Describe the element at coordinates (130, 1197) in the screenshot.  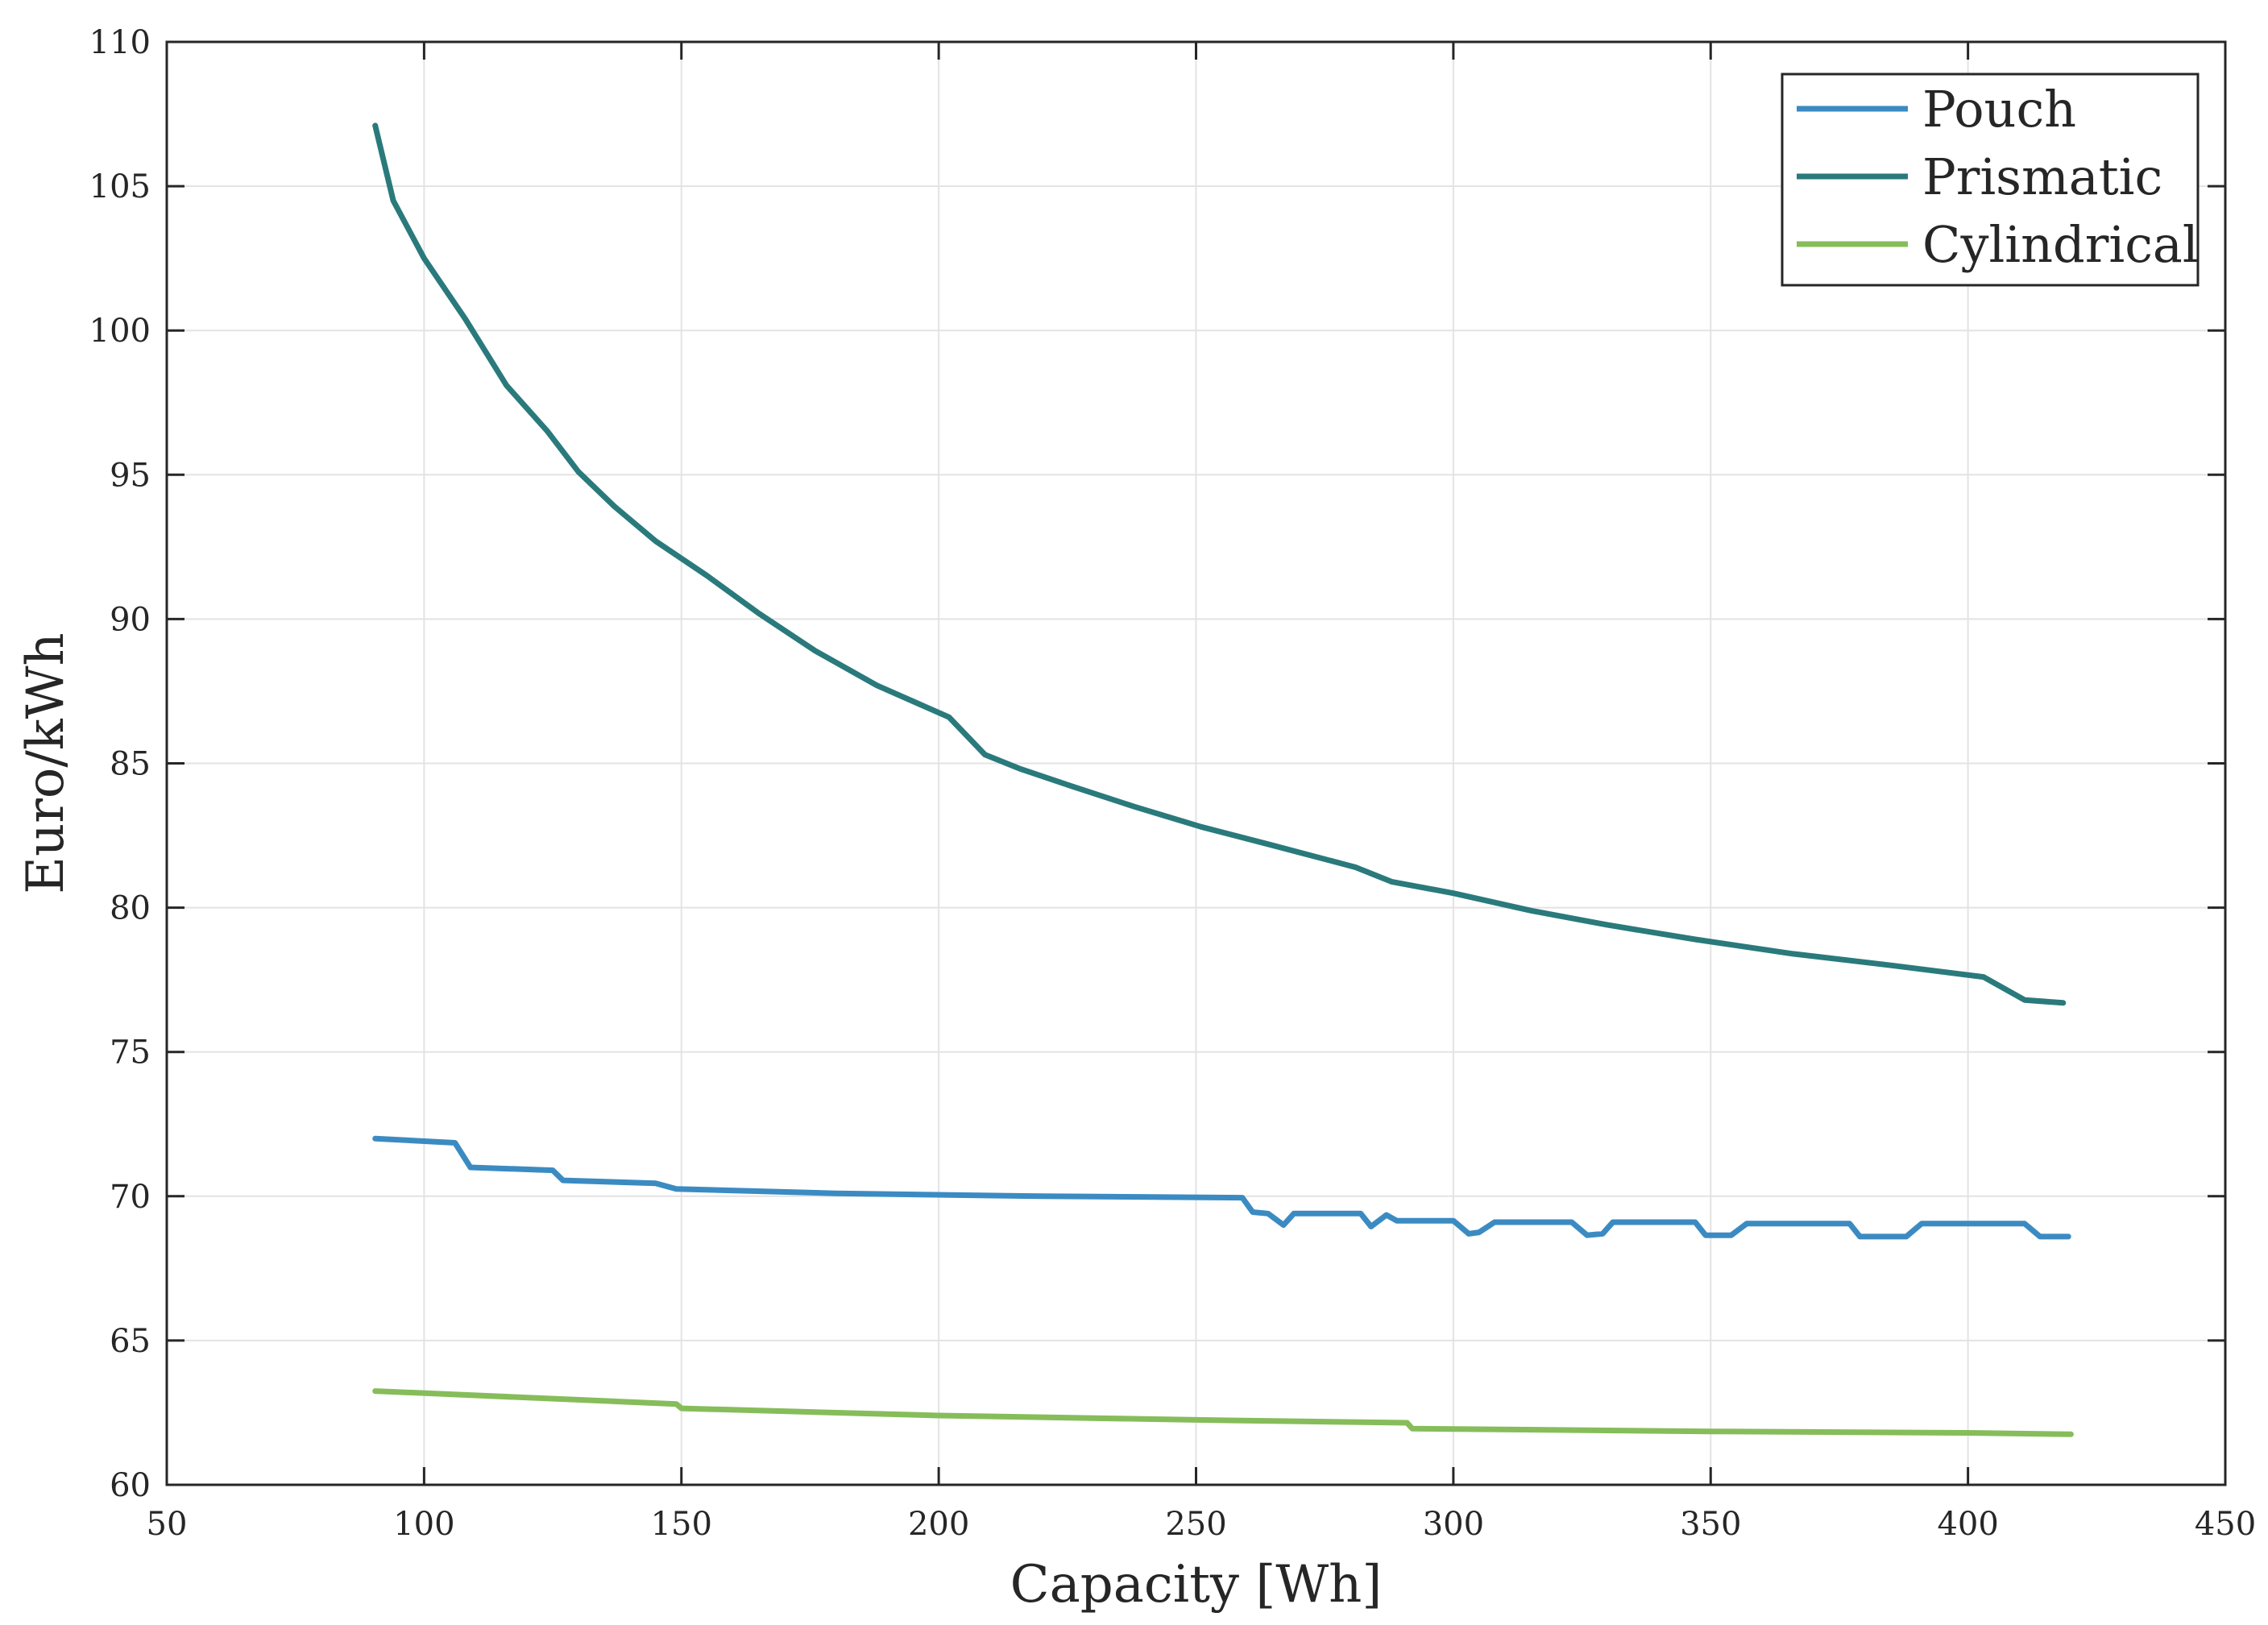
I see `y-tick-label: 70` at that location.